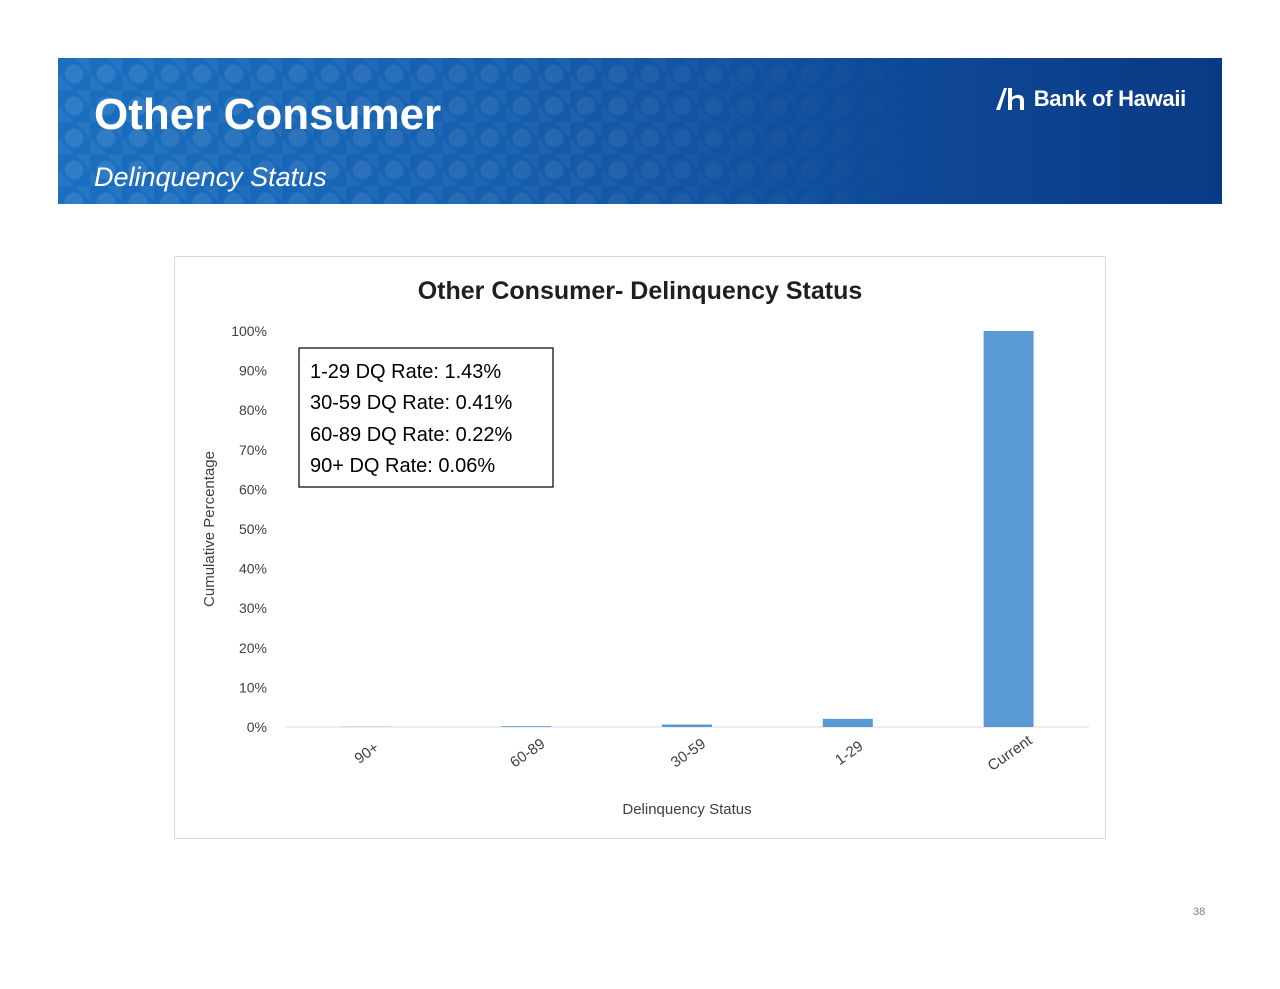 This screenshot has height=989, width=1280. Describe the element at coordinates (1010, 753) in the screenshot. I see `x-tick-label: Current` at that location.